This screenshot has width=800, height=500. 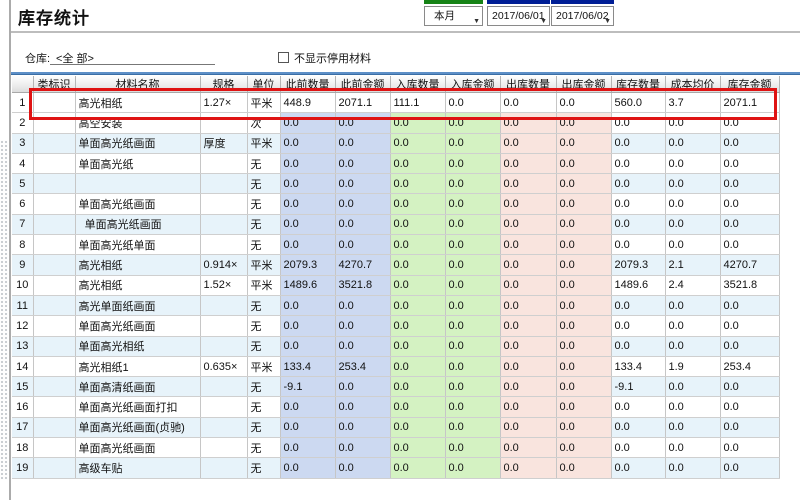 I want to click on column-header: 类标识, so click(x=54, y=84).